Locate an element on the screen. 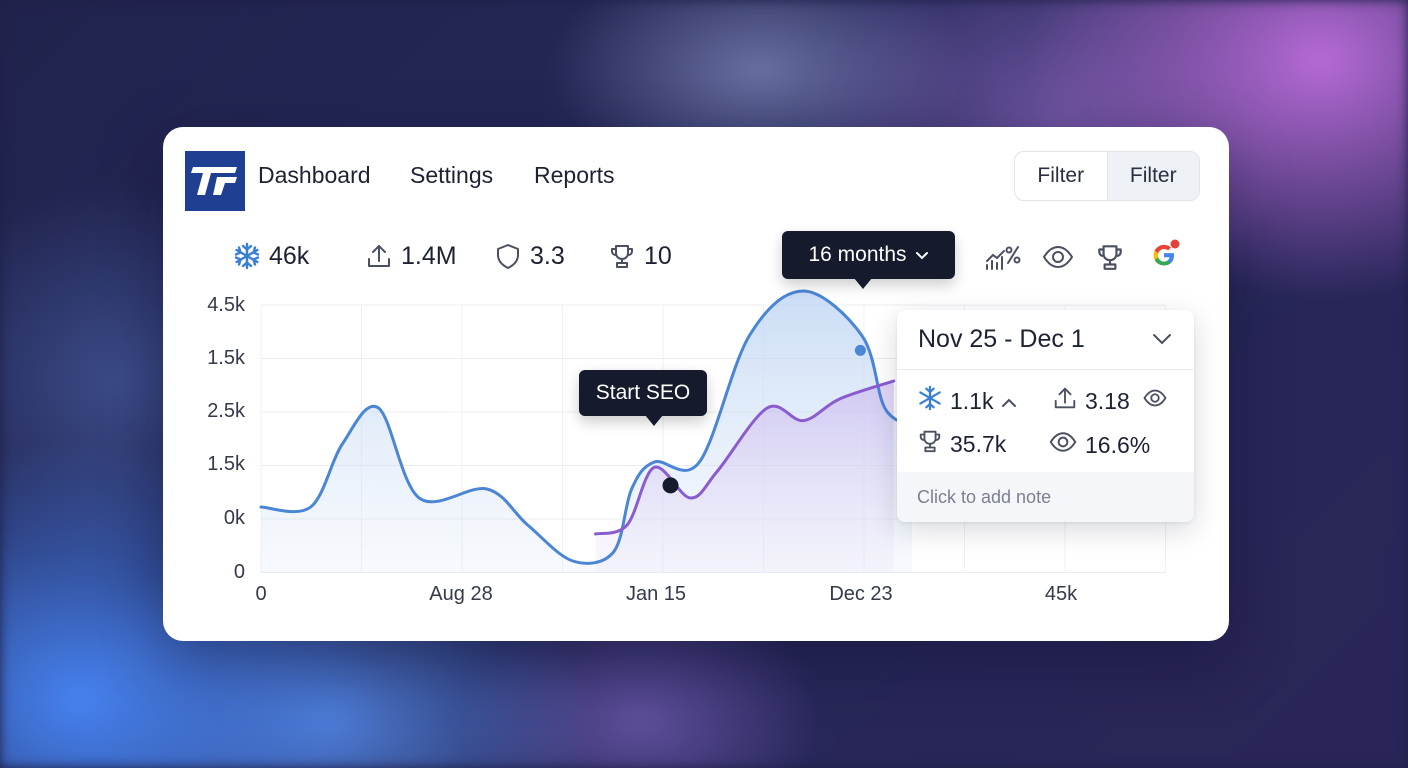  chart-percent-icon is located at coordinates (1003, 259).